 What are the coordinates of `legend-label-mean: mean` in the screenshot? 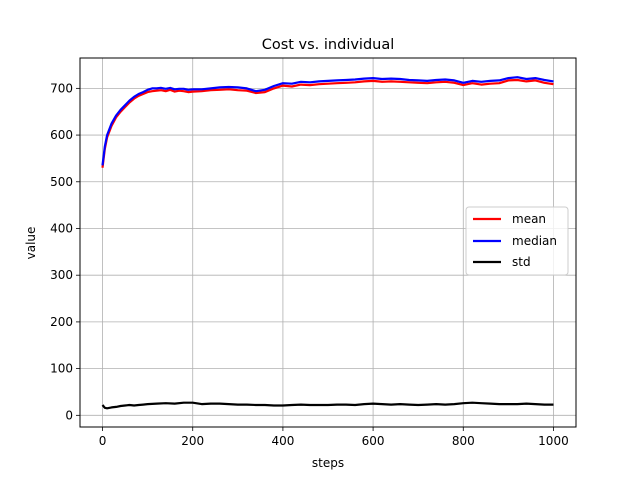 It's located at (529, 219).